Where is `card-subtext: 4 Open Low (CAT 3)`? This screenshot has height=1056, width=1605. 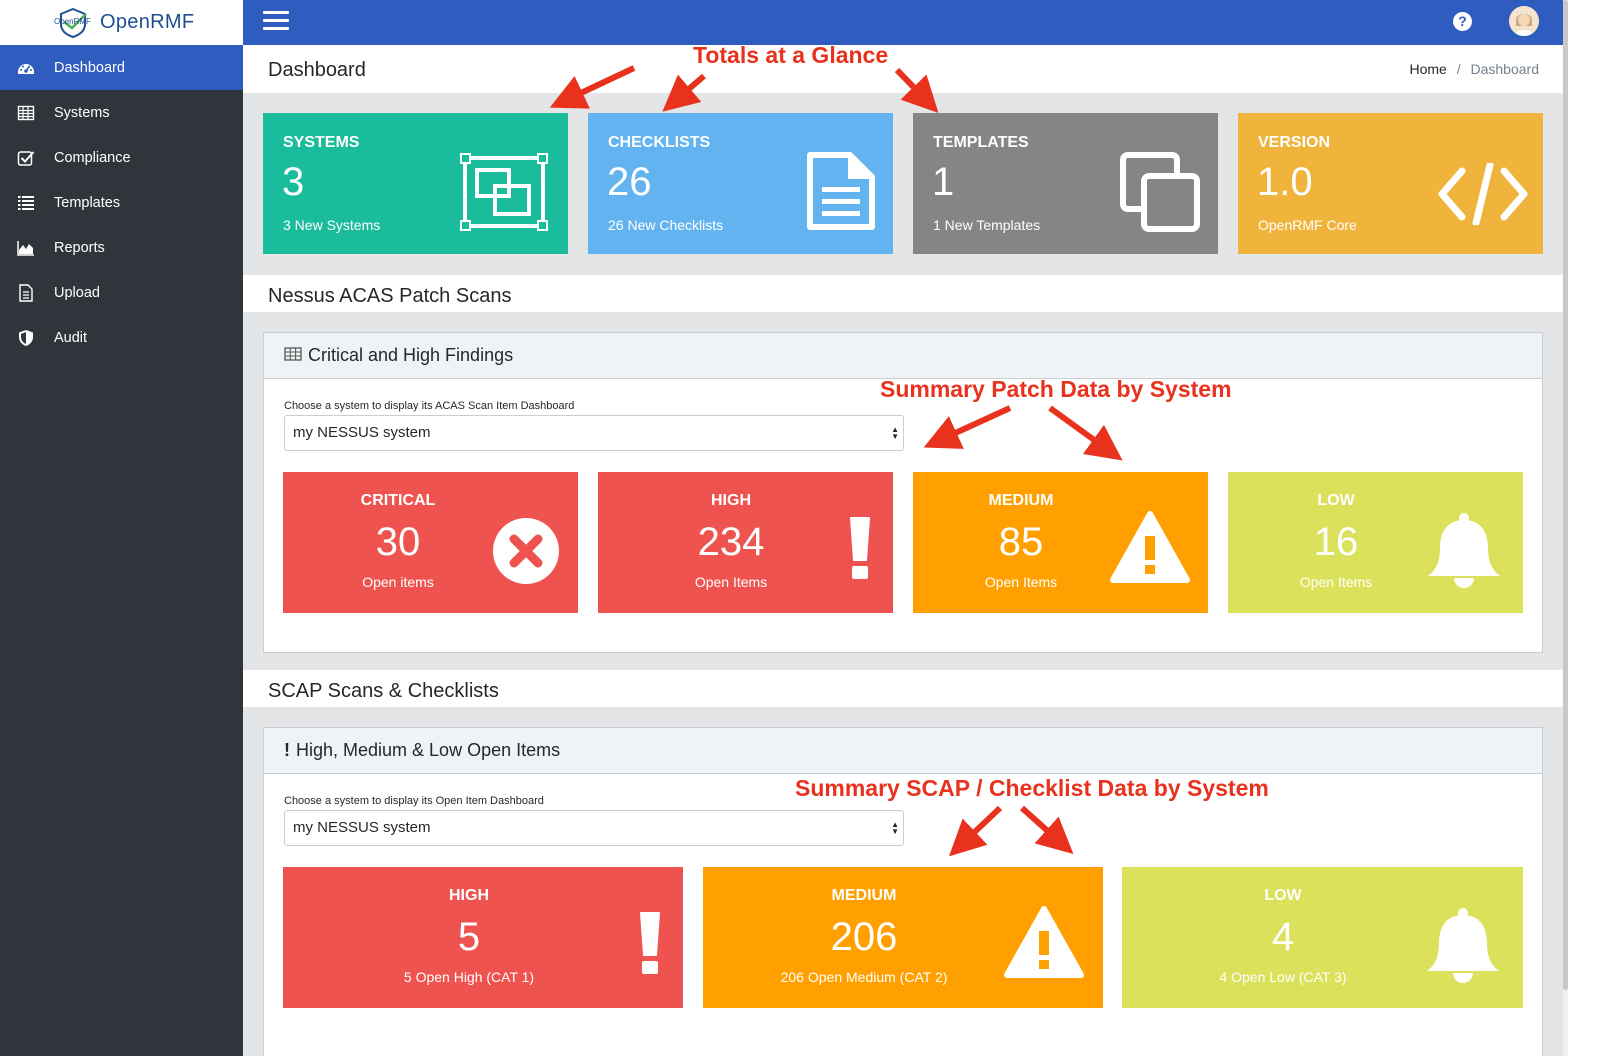
card-subtext: 4 Open Low (CAT 3) is located at coordinates (1283, 977).